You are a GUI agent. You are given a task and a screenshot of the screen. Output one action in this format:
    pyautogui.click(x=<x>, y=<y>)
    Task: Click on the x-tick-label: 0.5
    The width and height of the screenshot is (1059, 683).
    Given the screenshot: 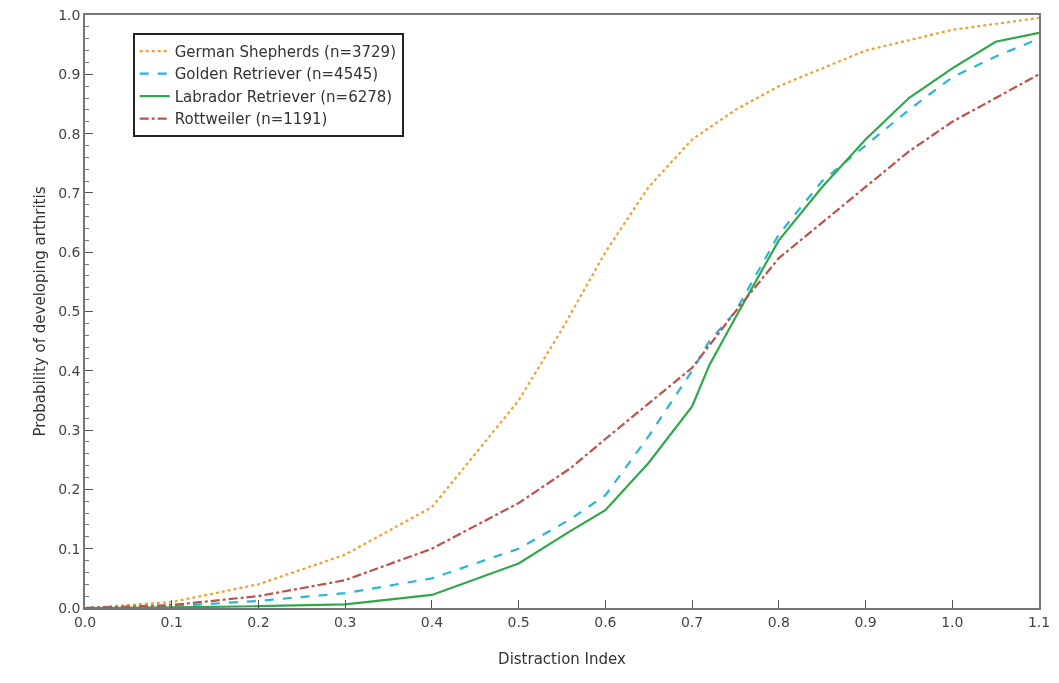 What is the action you would take?
    pyautogui.click(x=518, y=621)
    